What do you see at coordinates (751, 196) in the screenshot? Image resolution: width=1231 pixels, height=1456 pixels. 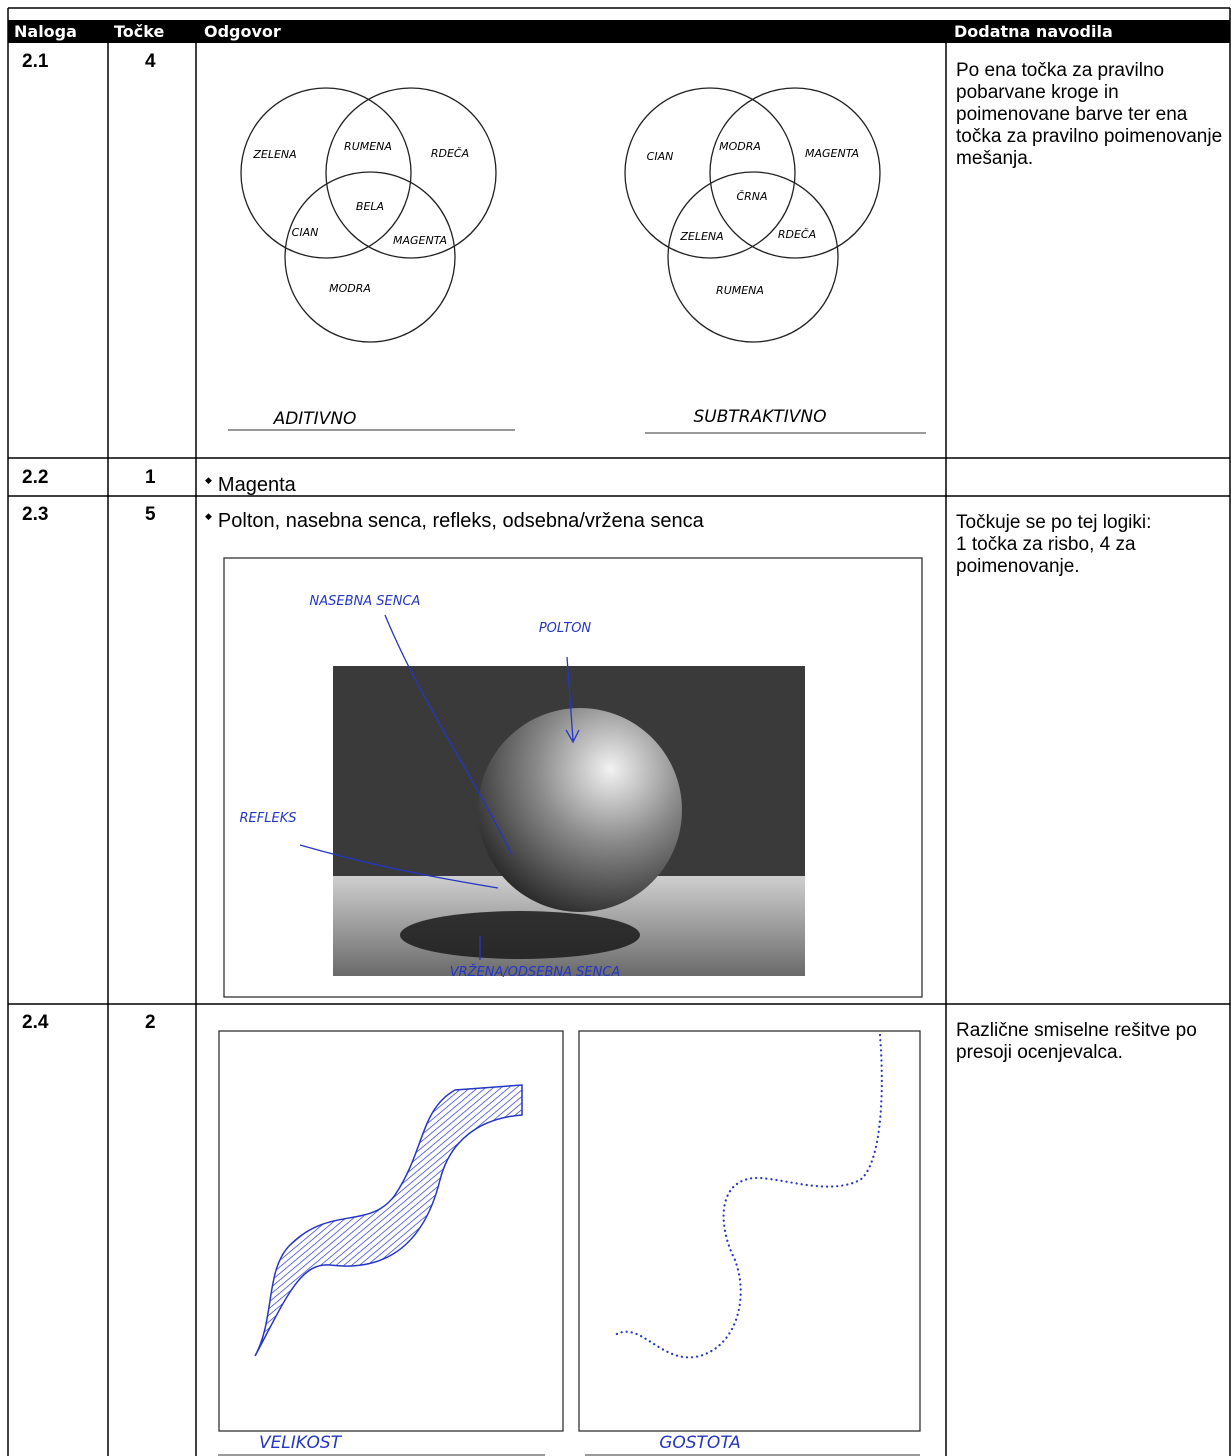 I see `venn-label: ČRNA` at bounding box center [751, 196].